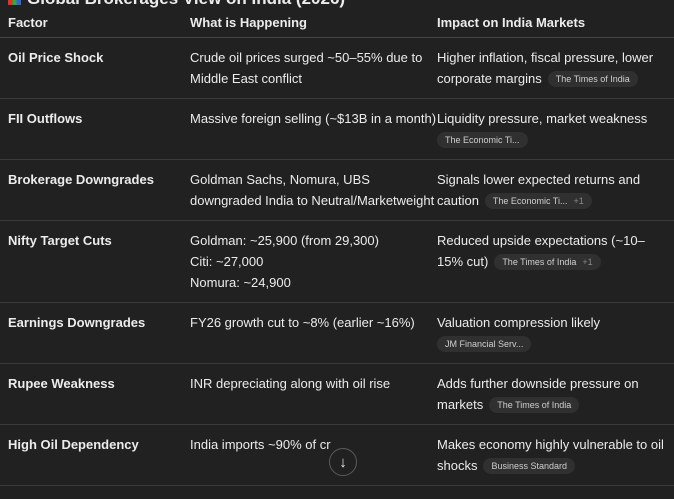 This screenshot has width=674, height=499. I want to click on what-line: INR depreciating along with oil rise, so click(290, 383).